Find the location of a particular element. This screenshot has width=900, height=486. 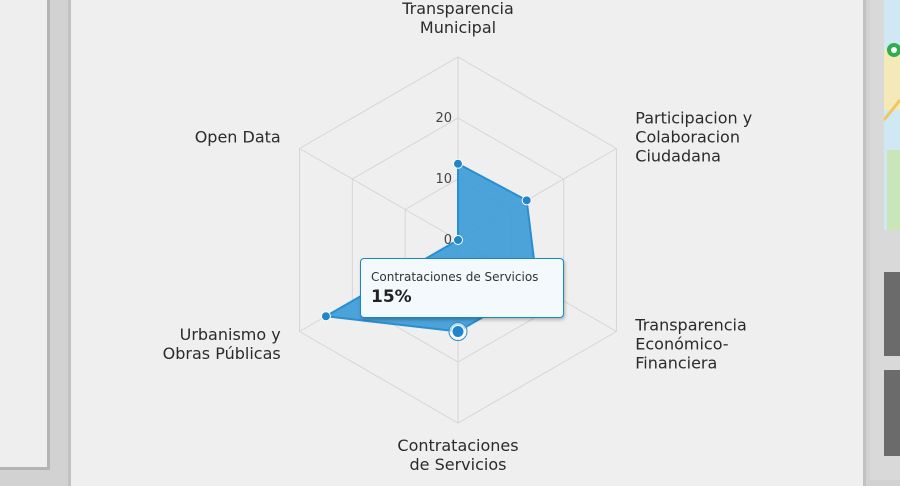

category-label: Transparencia Municipal is located at coordinates (457, 18).